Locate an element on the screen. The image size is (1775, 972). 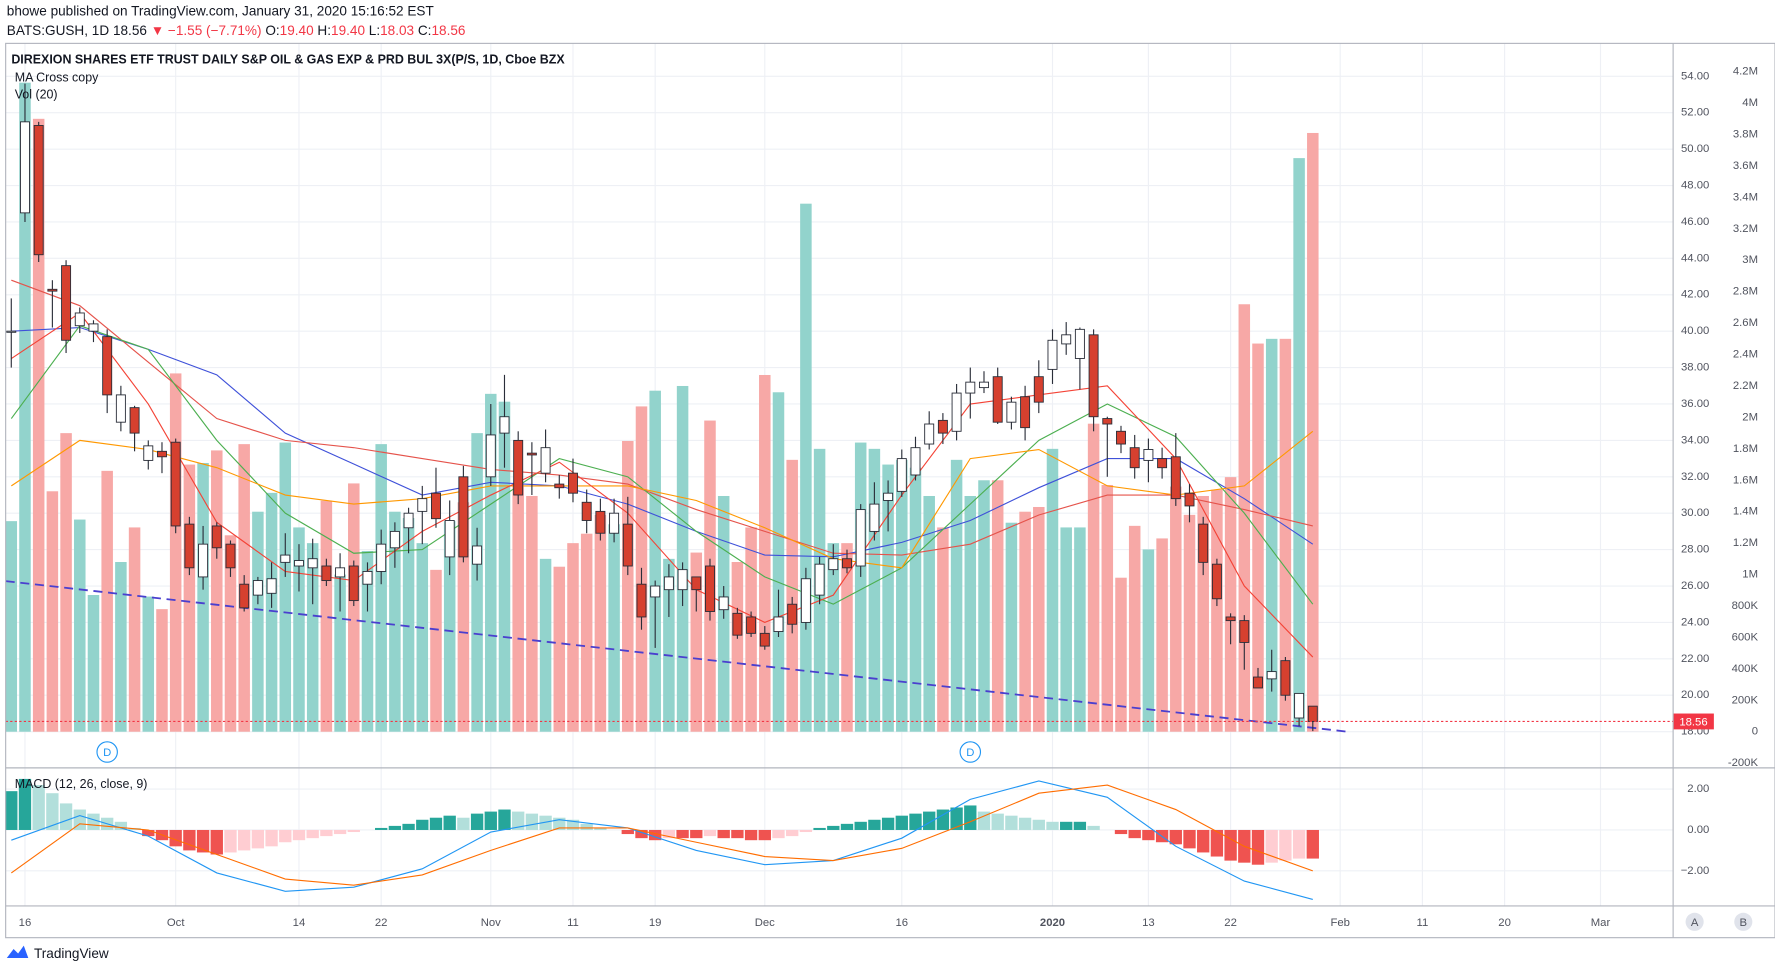
line is located at coordinates (676, 656).